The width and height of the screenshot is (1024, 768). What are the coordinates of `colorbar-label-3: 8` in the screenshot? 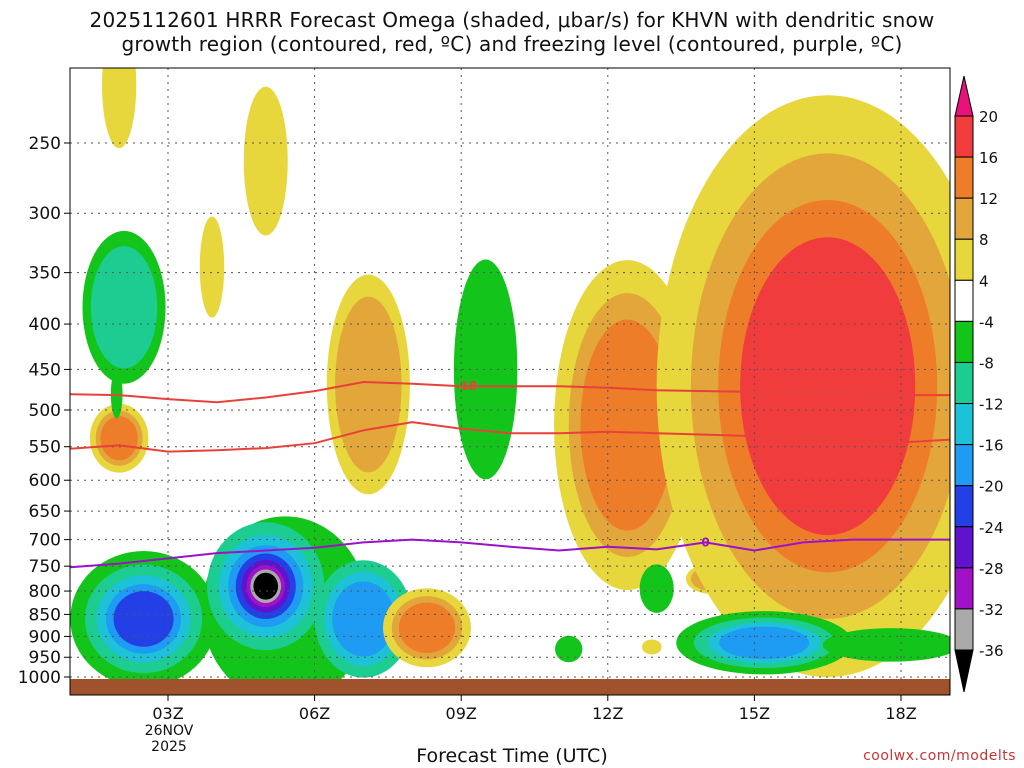 It's located at (984, 240).